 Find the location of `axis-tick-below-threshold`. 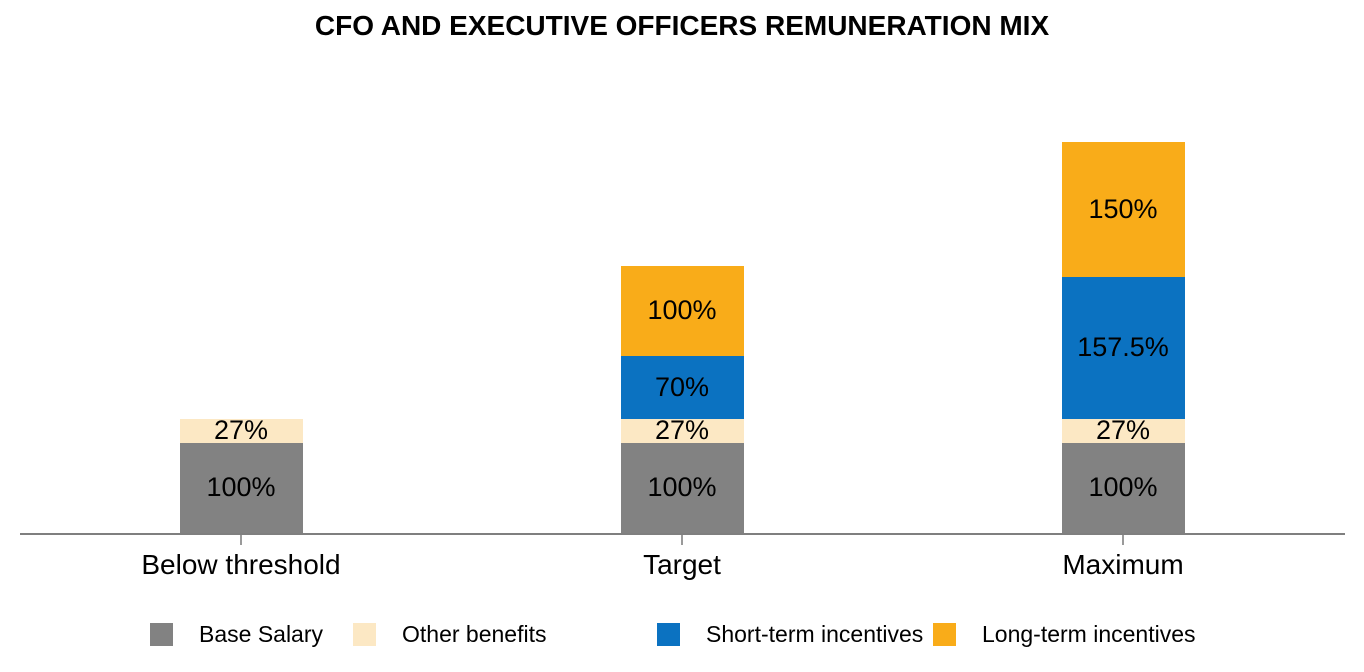

axis-tick-below-threshold is located at coordinates (241, 540).